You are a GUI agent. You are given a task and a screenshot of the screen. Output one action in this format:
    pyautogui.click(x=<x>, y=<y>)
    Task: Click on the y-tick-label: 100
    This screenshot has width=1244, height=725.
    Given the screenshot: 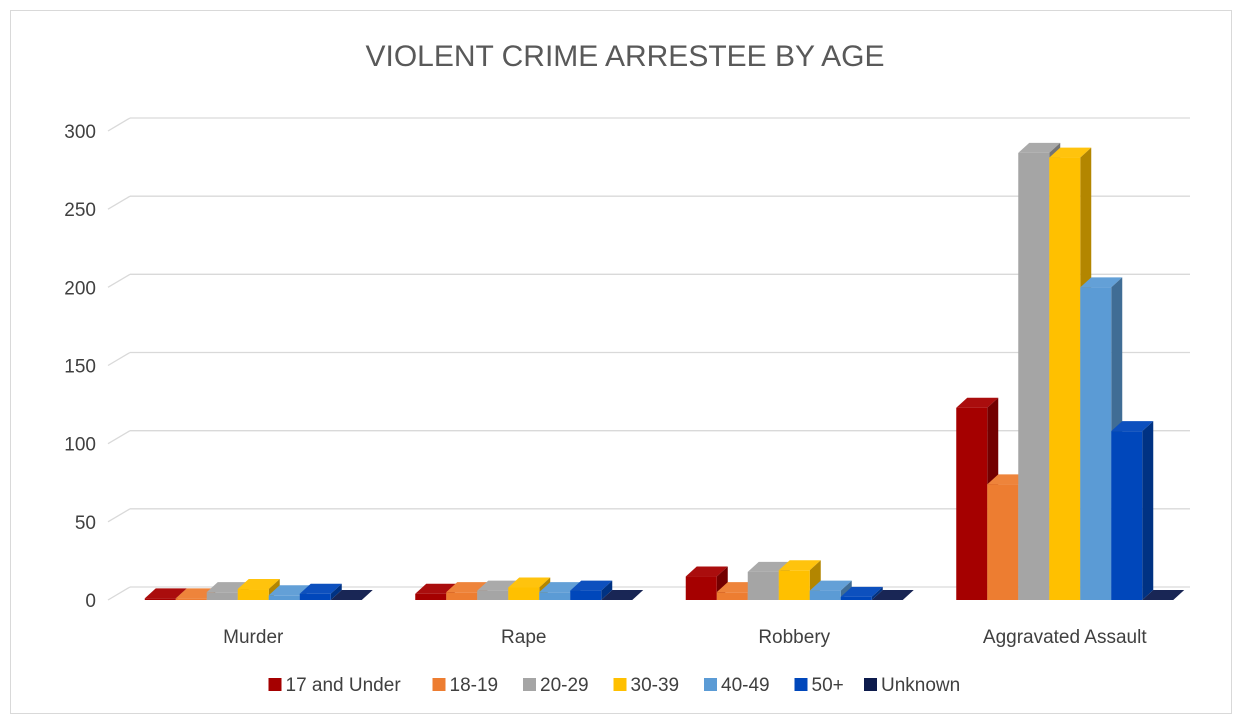 What is the action you would take?
    pyautogui.click(x=80, y=445)
    